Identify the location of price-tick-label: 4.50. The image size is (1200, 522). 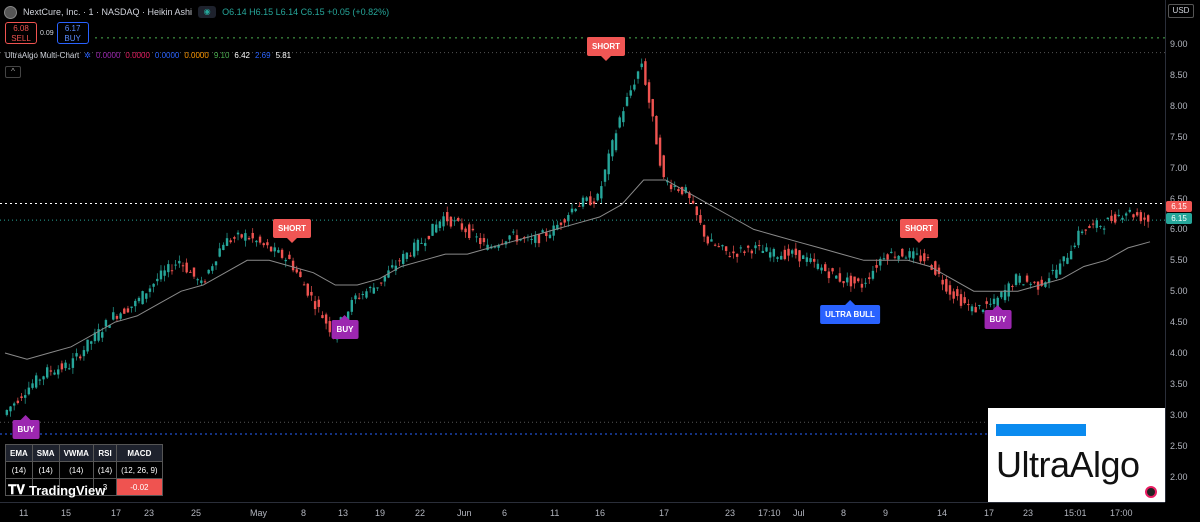
(1179, 322).